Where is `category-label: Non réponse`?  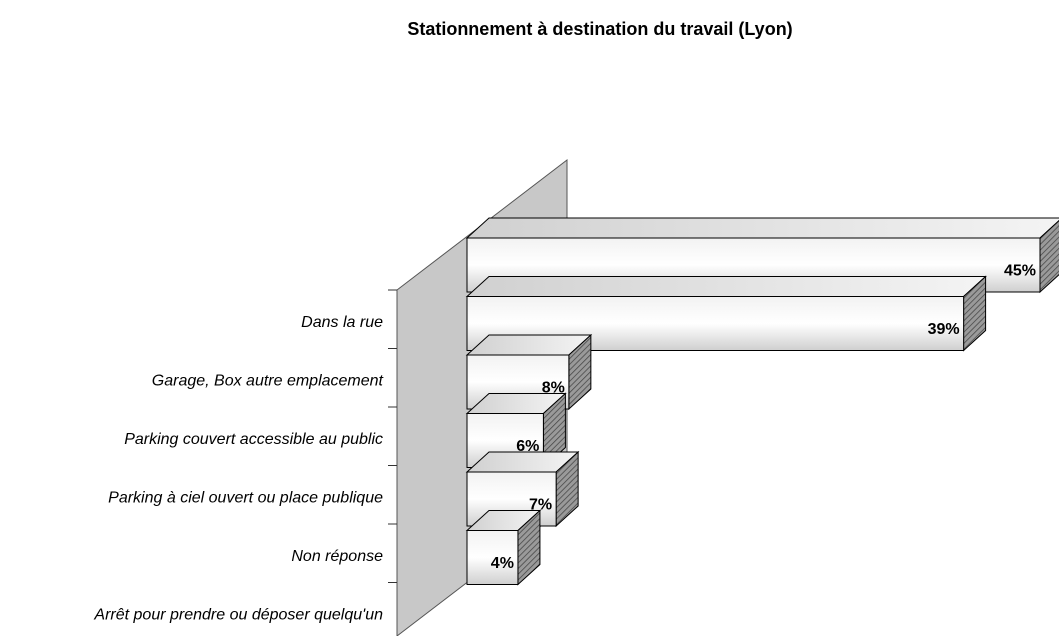 category-label: Non réponse is located at coordinates (337, 556).